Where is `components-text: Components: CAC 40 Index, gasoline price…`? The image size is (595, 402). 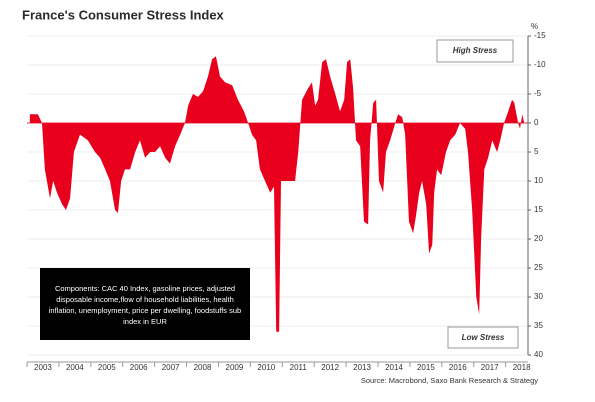 components-text: Components: CAC 40 Index, gasoline price… is located at coordinates (145, 288).